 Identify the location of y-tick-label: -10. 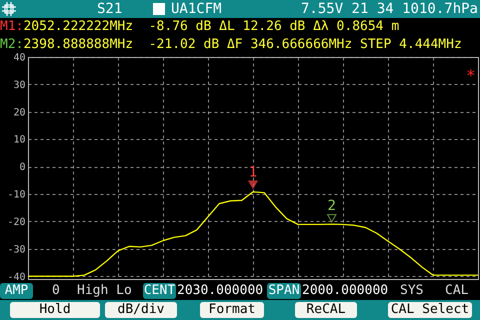
(16, 195).